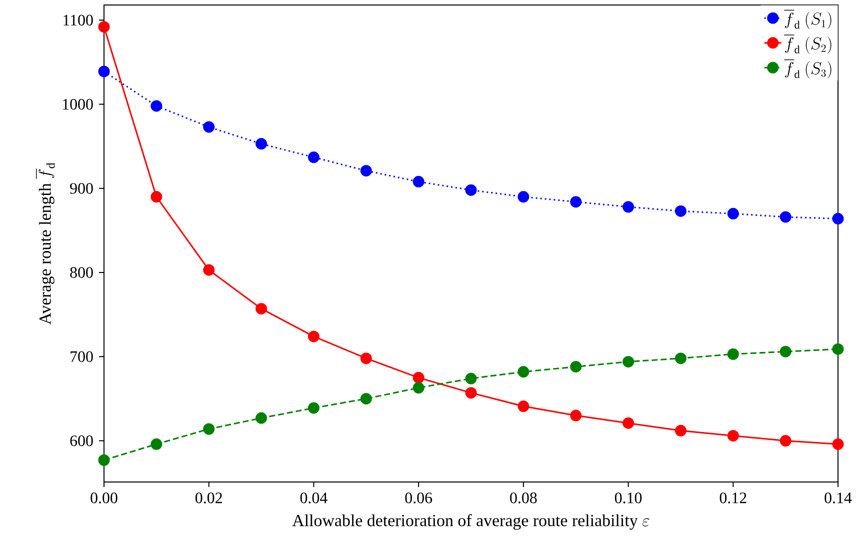 Image resolution: width=861 pixels, height=549 pixels. What do you see at coordinates (733, 498) in the screenshot?
I see `x-tick-label: 0.12` at bounding box center [733, 498].